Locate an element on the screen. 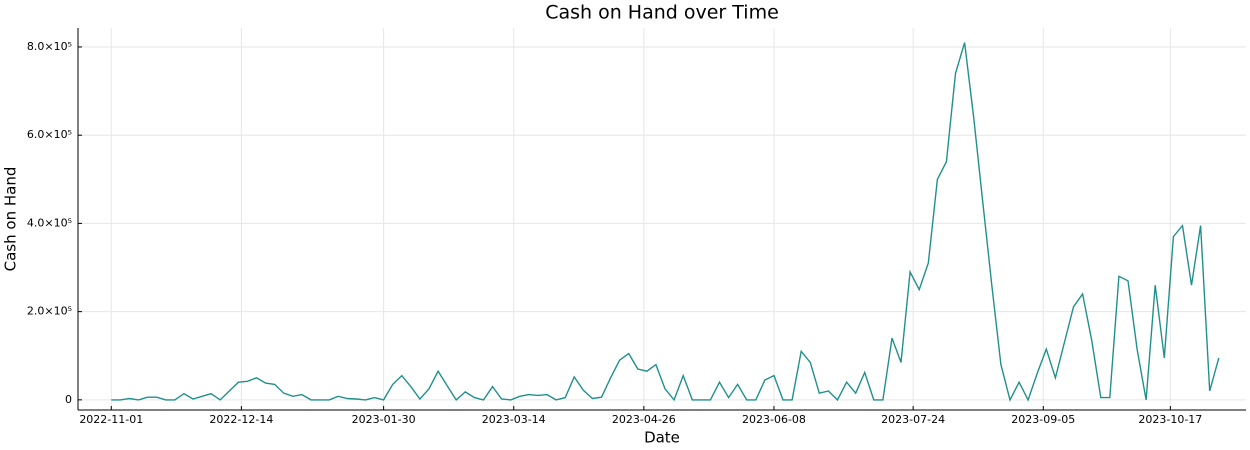 The height and width of the screenshot is (450, 1250). x-tick-label: 2023-10-17 is located at coordinates (1170, 419).